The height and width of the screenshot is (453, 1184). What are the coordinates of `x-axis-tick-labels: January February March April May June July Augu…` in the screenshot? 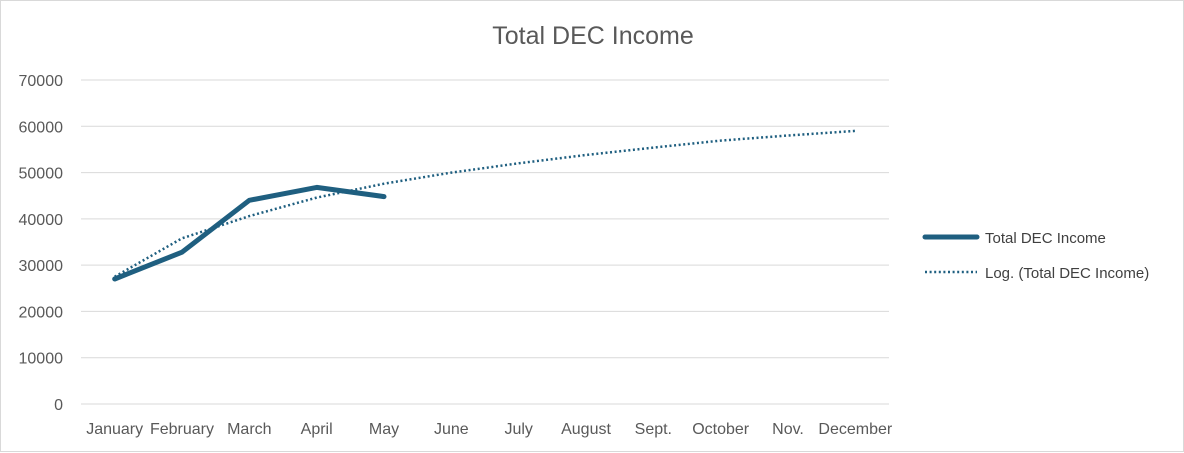 It's located at (489, 429).